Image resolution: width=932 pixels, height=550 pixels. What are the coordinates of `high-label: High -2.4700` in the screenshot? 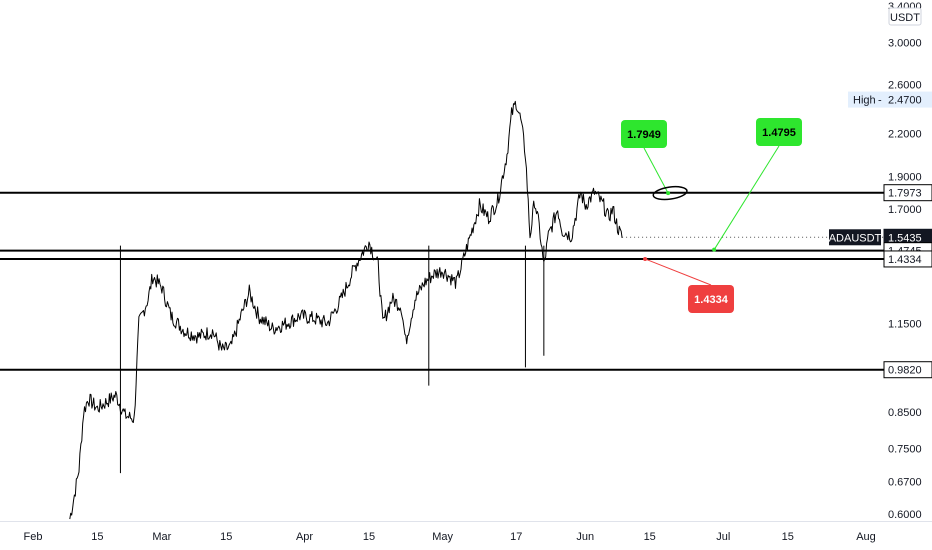 It's located at (890, 99).